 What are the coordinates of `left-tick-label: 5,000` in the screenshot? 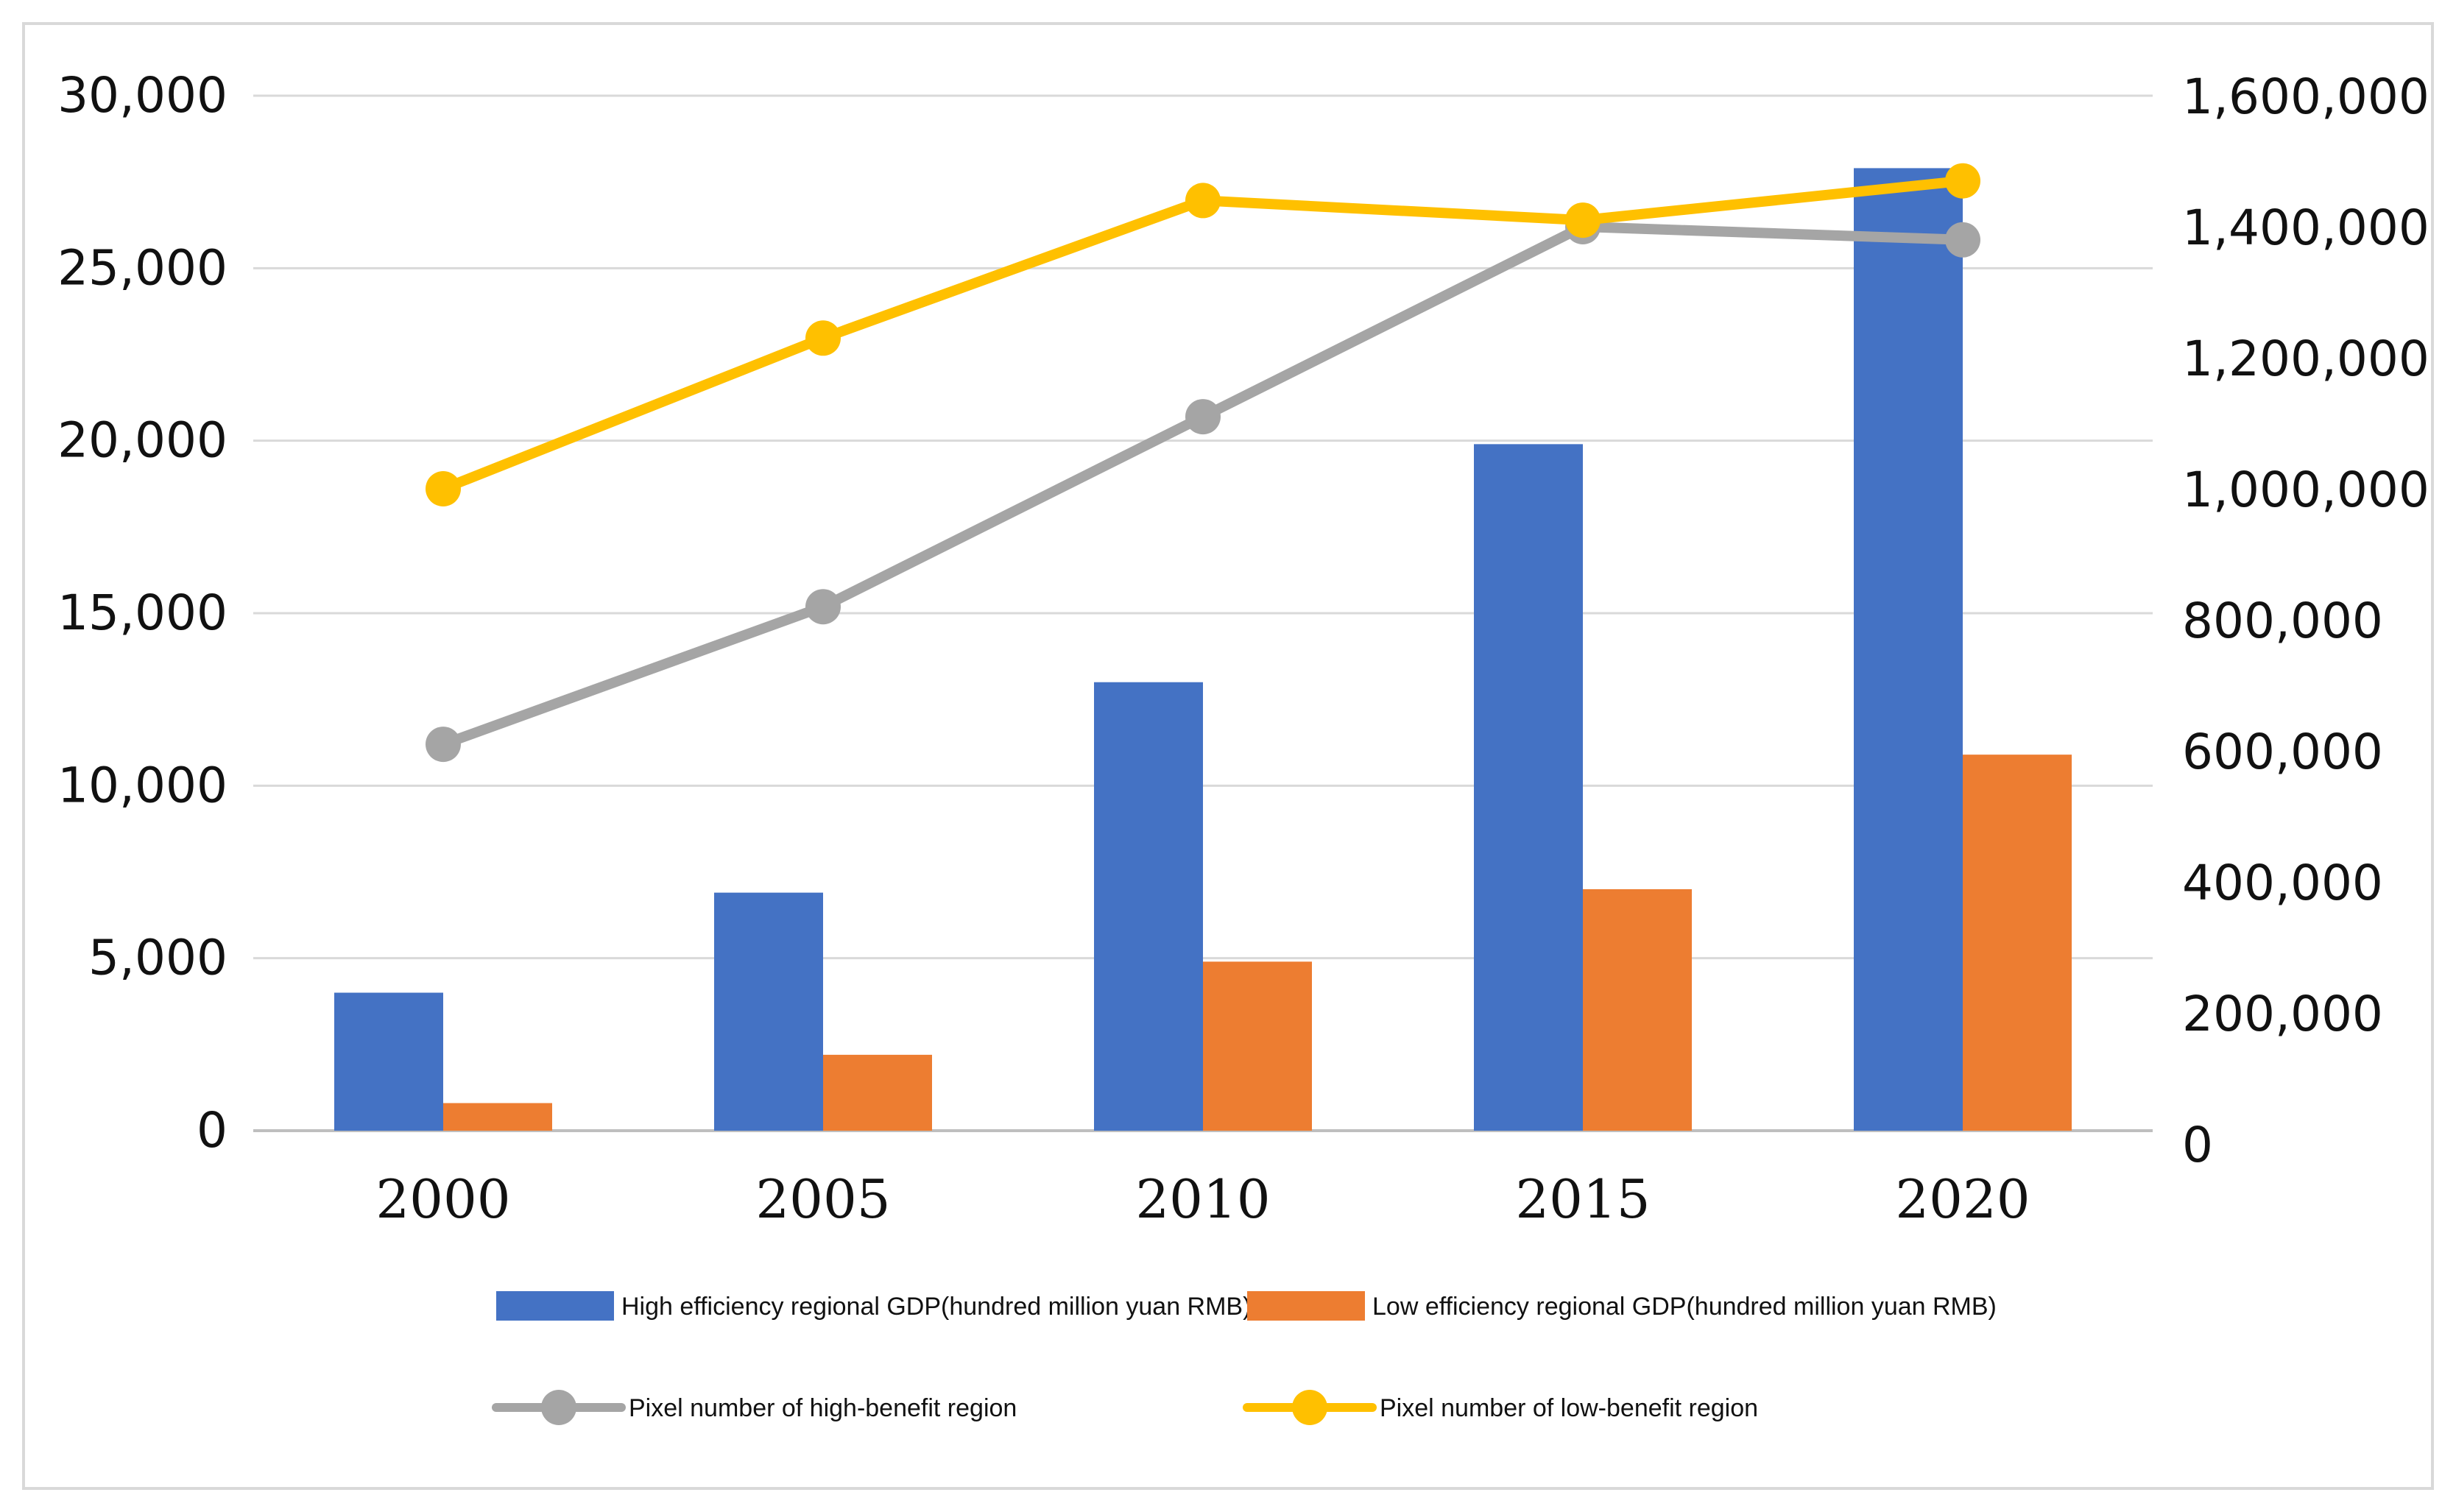 It's located at (157, 958).